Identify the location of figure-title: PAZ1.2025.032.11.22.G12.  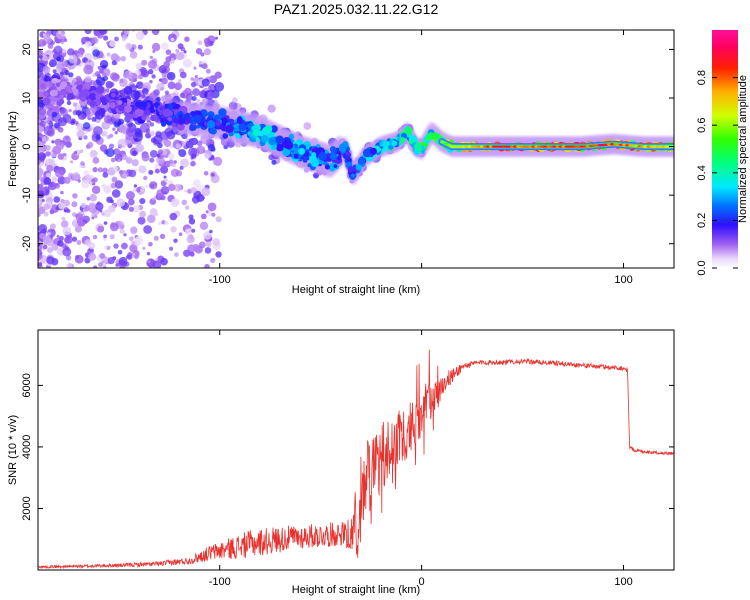
(356, 9).